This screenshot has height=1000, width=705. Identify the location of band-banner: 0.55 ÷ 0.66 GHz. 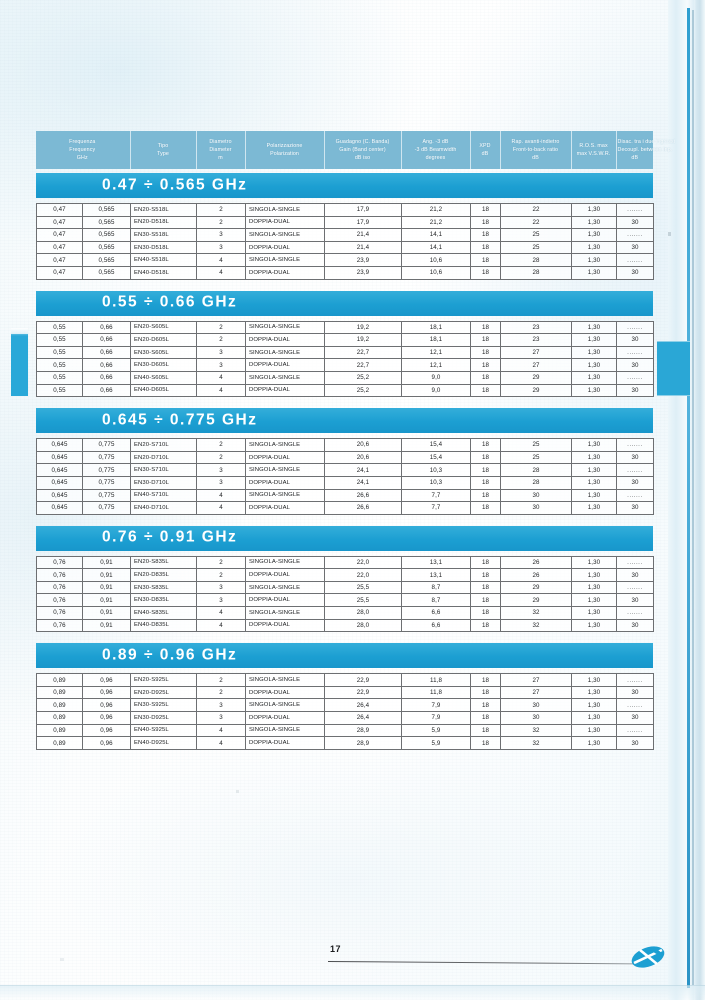
(344, 303).